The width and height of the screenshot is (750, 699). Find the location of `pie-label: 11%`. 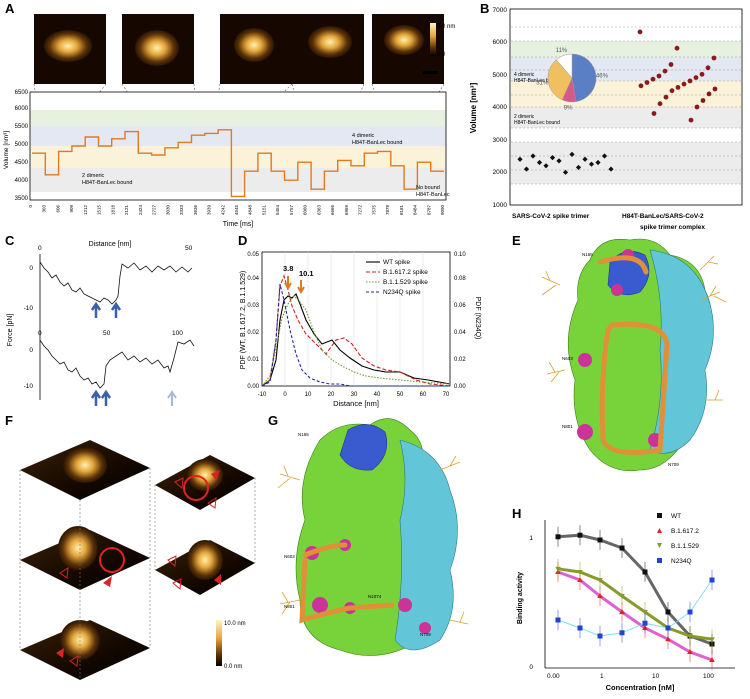

pie-label: 11% is located at coordinates (562, 51).